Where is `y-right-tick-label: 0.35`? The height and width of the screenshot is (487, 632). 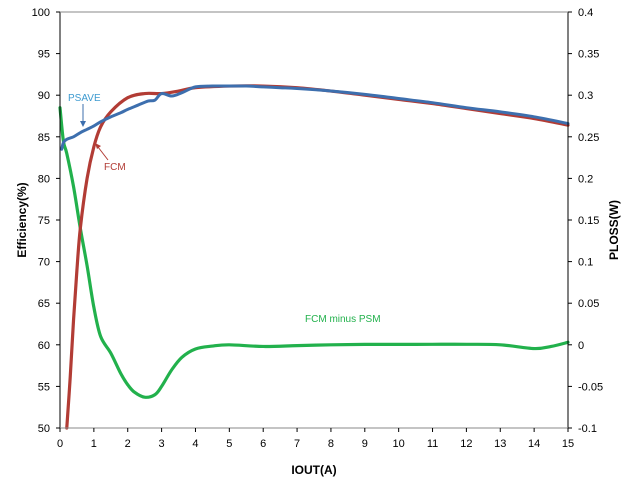 y-right-tick-label: 0.35 is located at coordinates (588, 55).